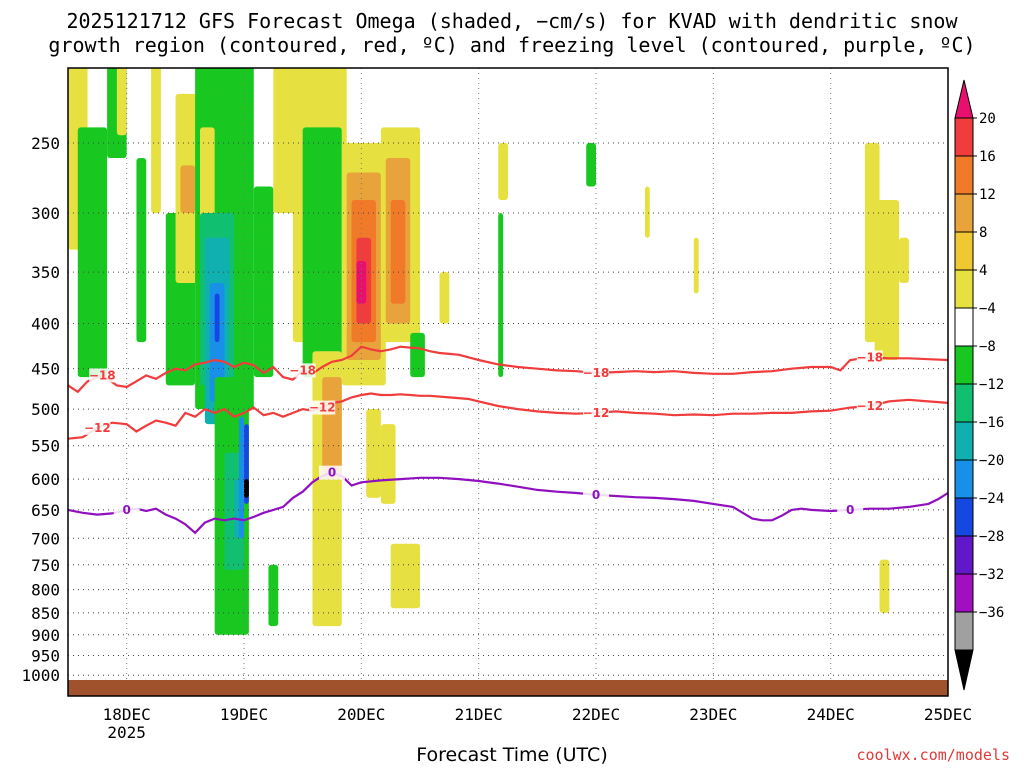 This screenshot has width=1024, height=768. What do you see at coordinates (596, 714) in the screenshot?
I see `x-tick-label: 22DEC` at bounding box center [596, 714].